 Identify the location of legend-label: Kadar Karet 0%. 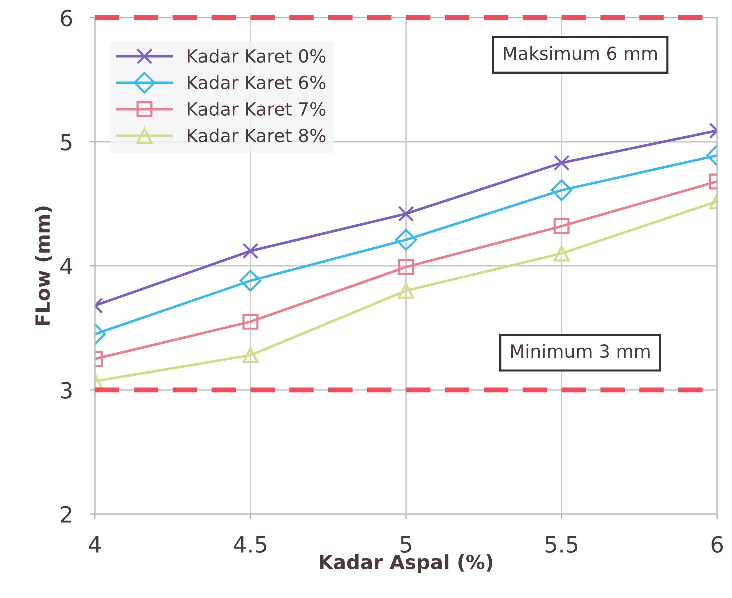
(257, 56).